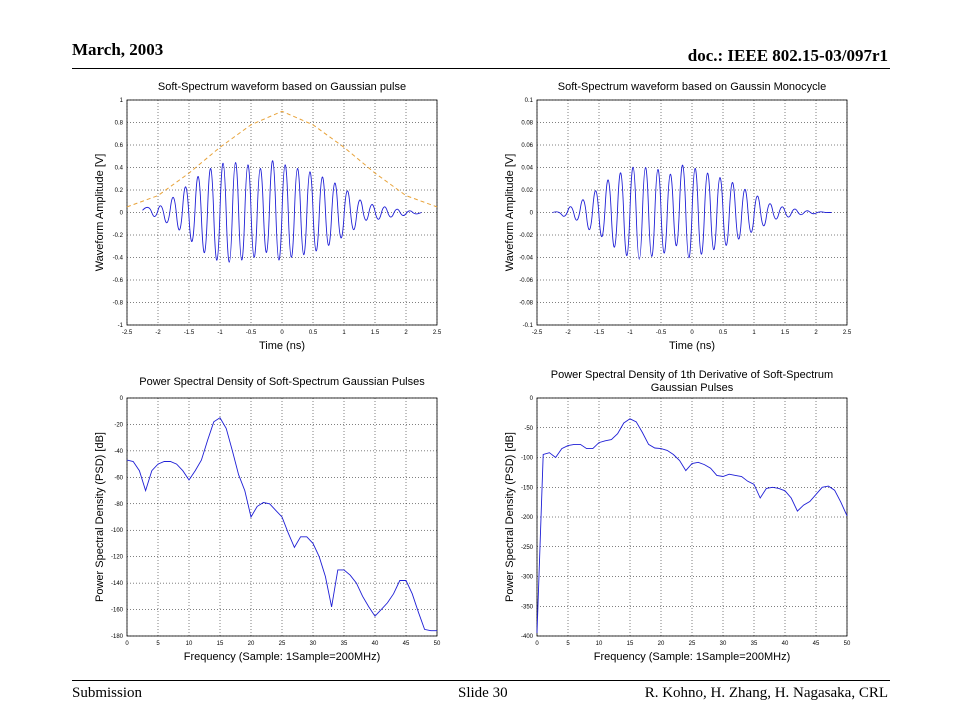 This screenshot has height=720, width=960. I want to click on y-axis-label: Power Spectral Density (PSD) [dB], so click(510, 517).